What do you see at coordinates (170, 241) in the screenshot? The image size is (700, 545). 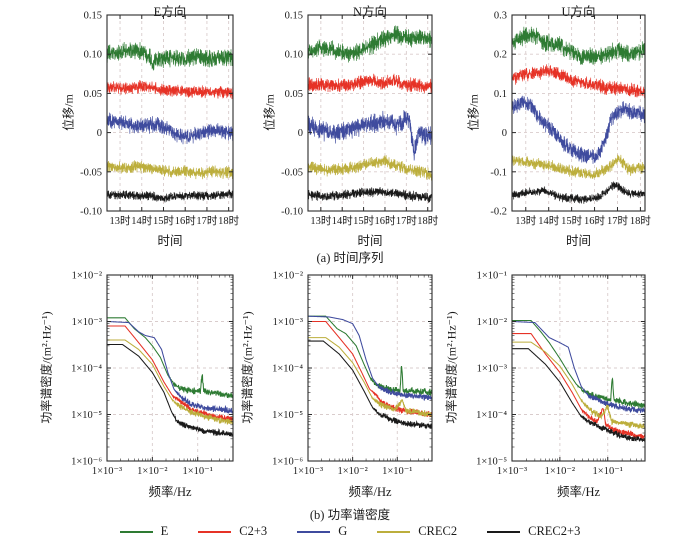 I see `x-axis-label-time-e: 时间` at bounding box center [170, 241].